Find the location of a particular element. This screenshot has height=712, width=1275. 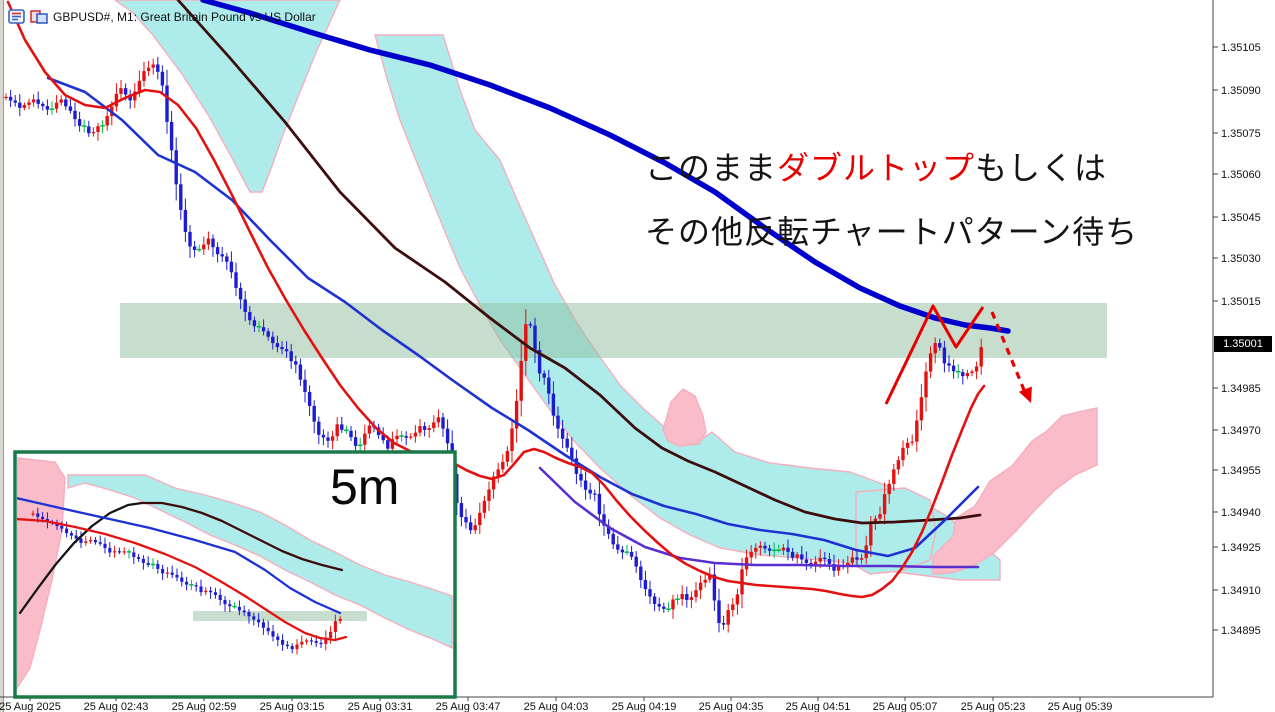

annotation-line-2: その他反転チャートパターン待ち is located at coordinates (892, 232).